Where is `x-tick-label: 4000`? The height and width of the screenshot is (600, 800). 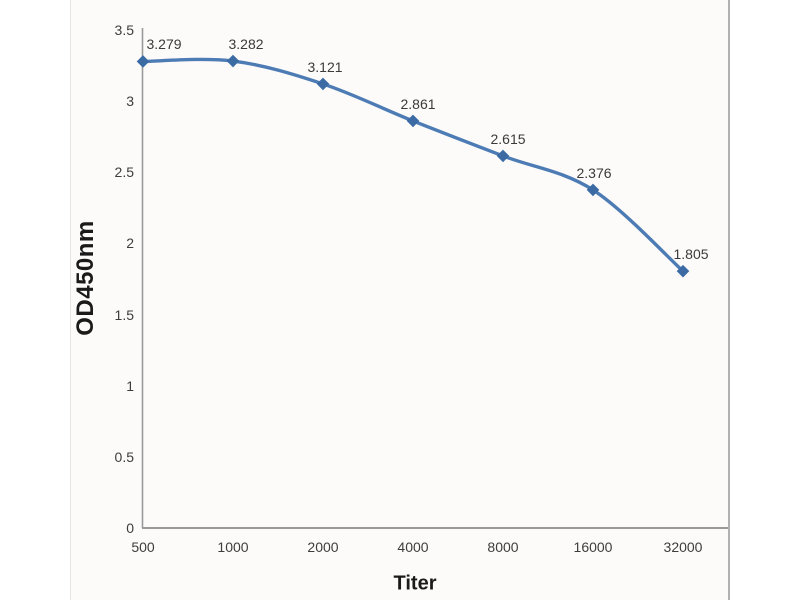
x-tick-label: 4000 is located at coordinates (413, 547).